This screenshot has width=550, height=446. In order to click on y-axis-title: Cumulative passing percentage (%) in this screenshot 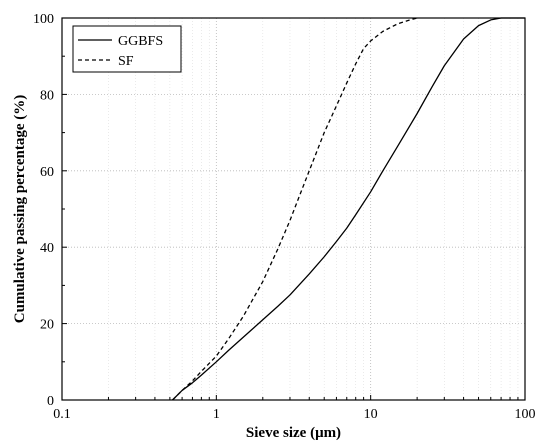, I will do `click(20, 209)`.